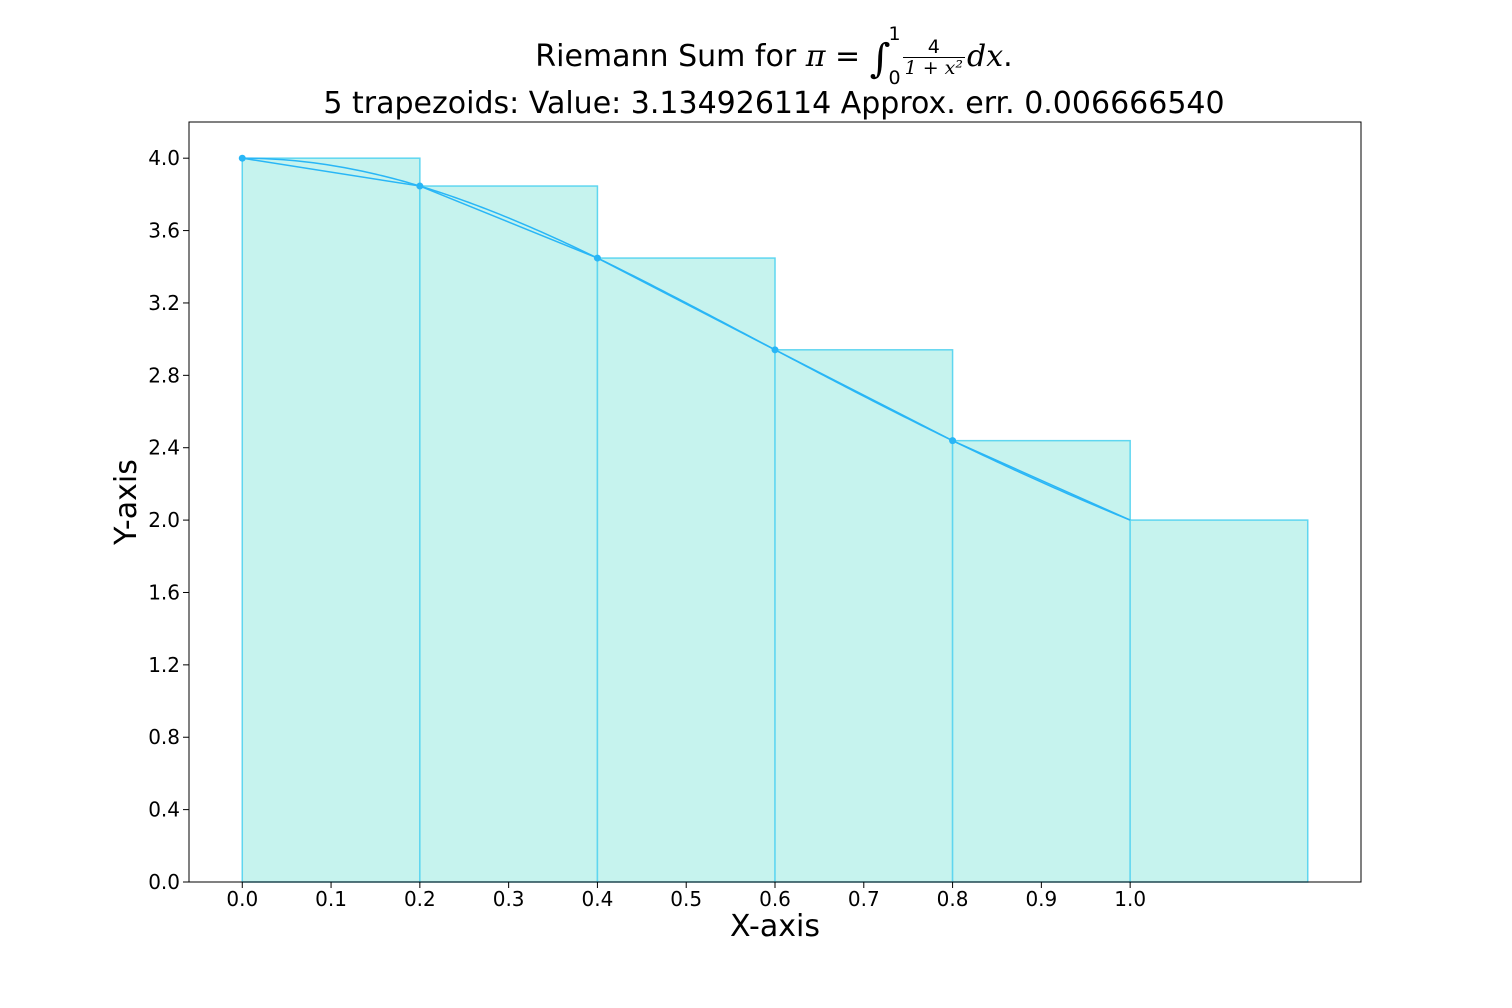 This screenshot has height=1008, width=1512. I want to click on y-tick-label: 4.0, so click(164, 158).